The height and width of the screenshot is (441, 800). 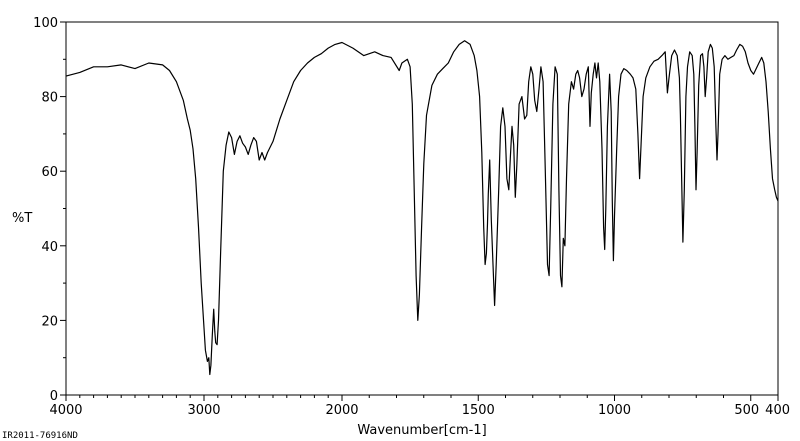 What do you see at coordinates (49, 321) in the screenshot?
I see `y-tick-label: 20` at bounding box center [49, 321].